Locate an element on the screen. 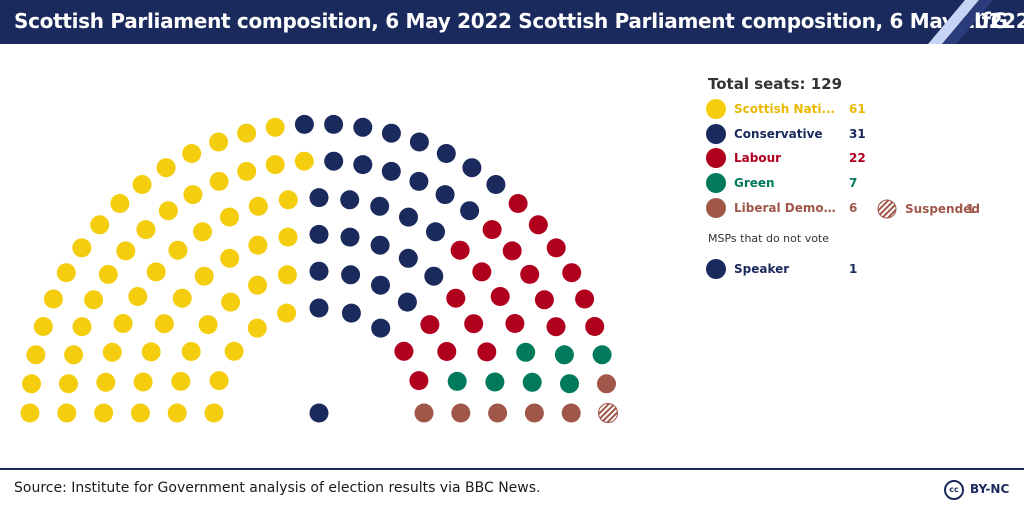 The height and width of the screenshot is (522, 1024). legend-label: Green is located at coordinates (754, 183).